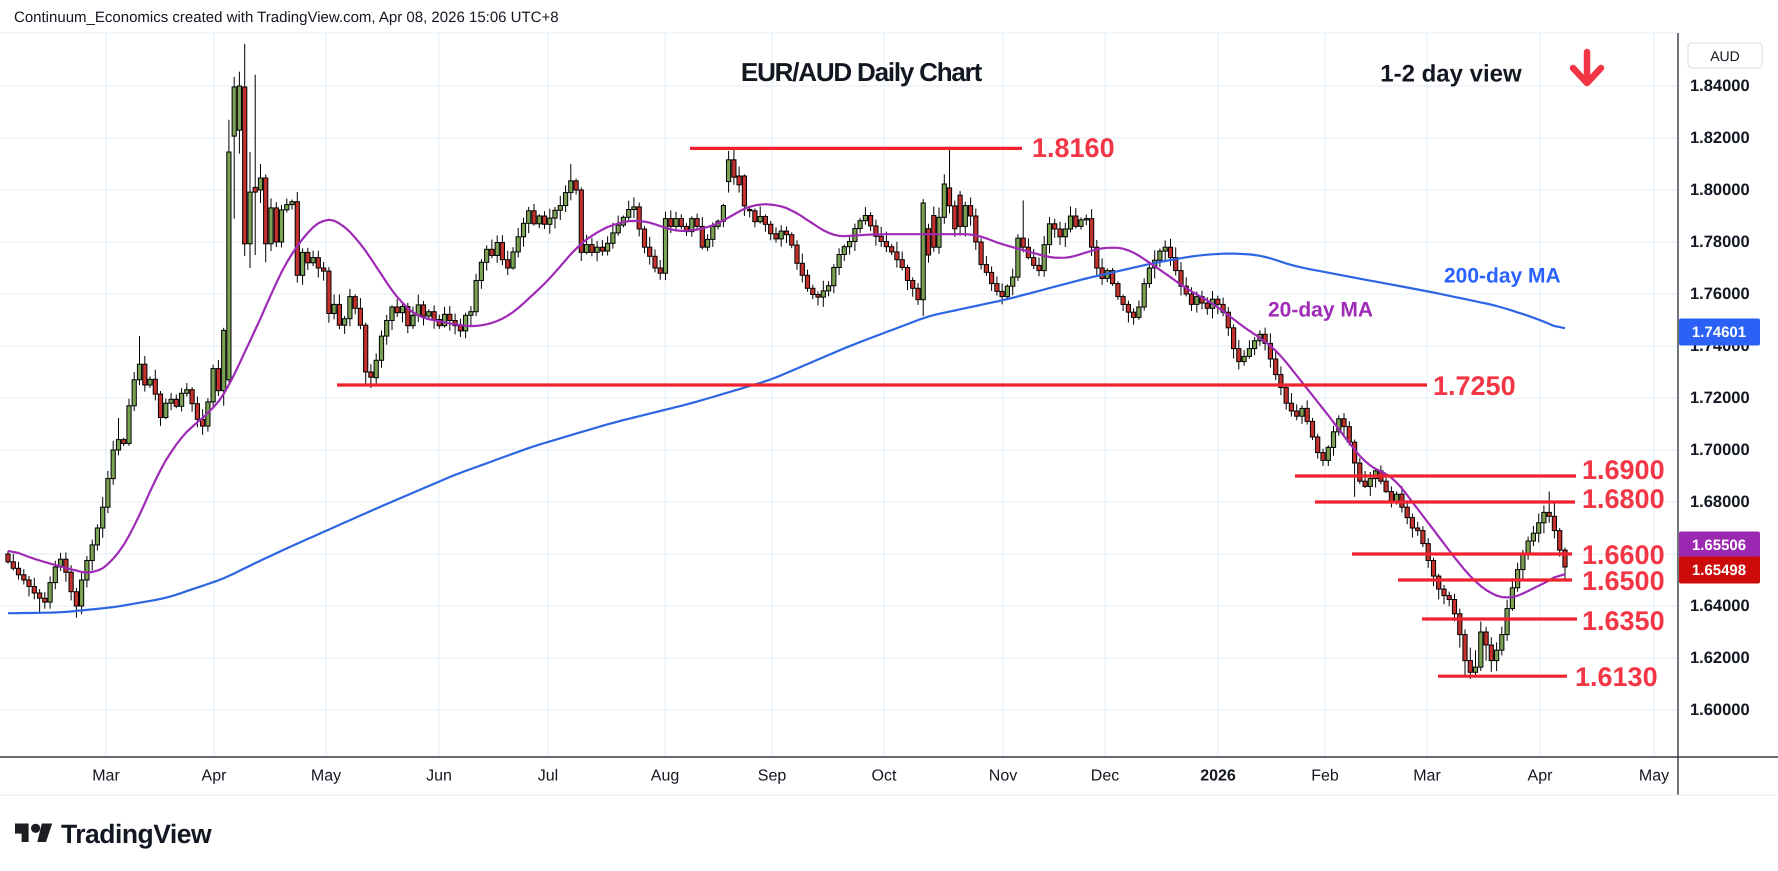  Describe the element at coordinates (439, 776) in the screenshot. I see `svg-text: Jun` at that location.